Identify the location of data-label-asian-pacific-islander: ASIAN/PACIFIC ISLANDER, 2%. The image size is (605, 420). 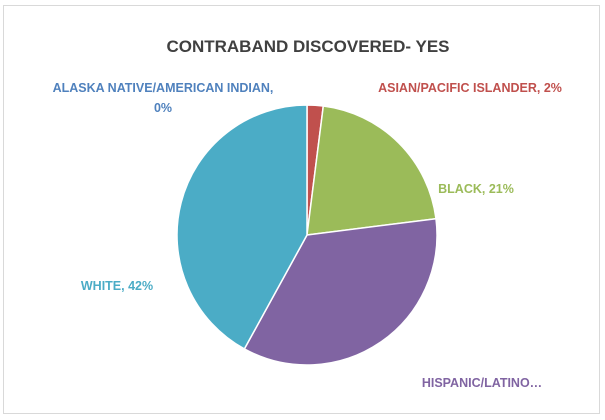
(470, 88).